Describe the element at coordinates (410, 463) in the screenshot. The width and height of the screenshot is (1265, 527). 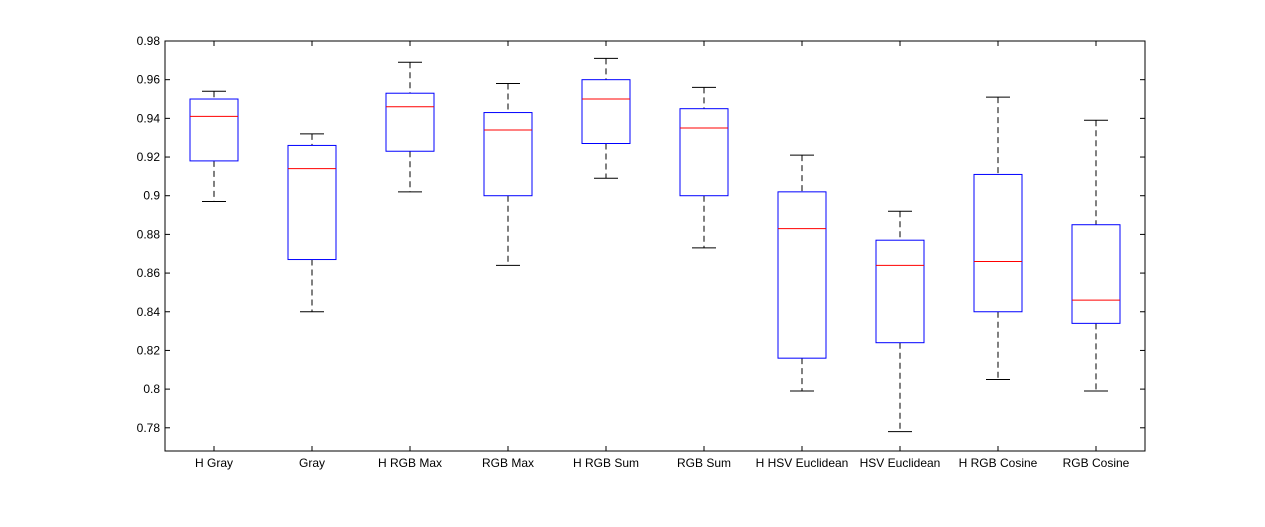
I see `x-tick-label: H RGB Max` at that location.